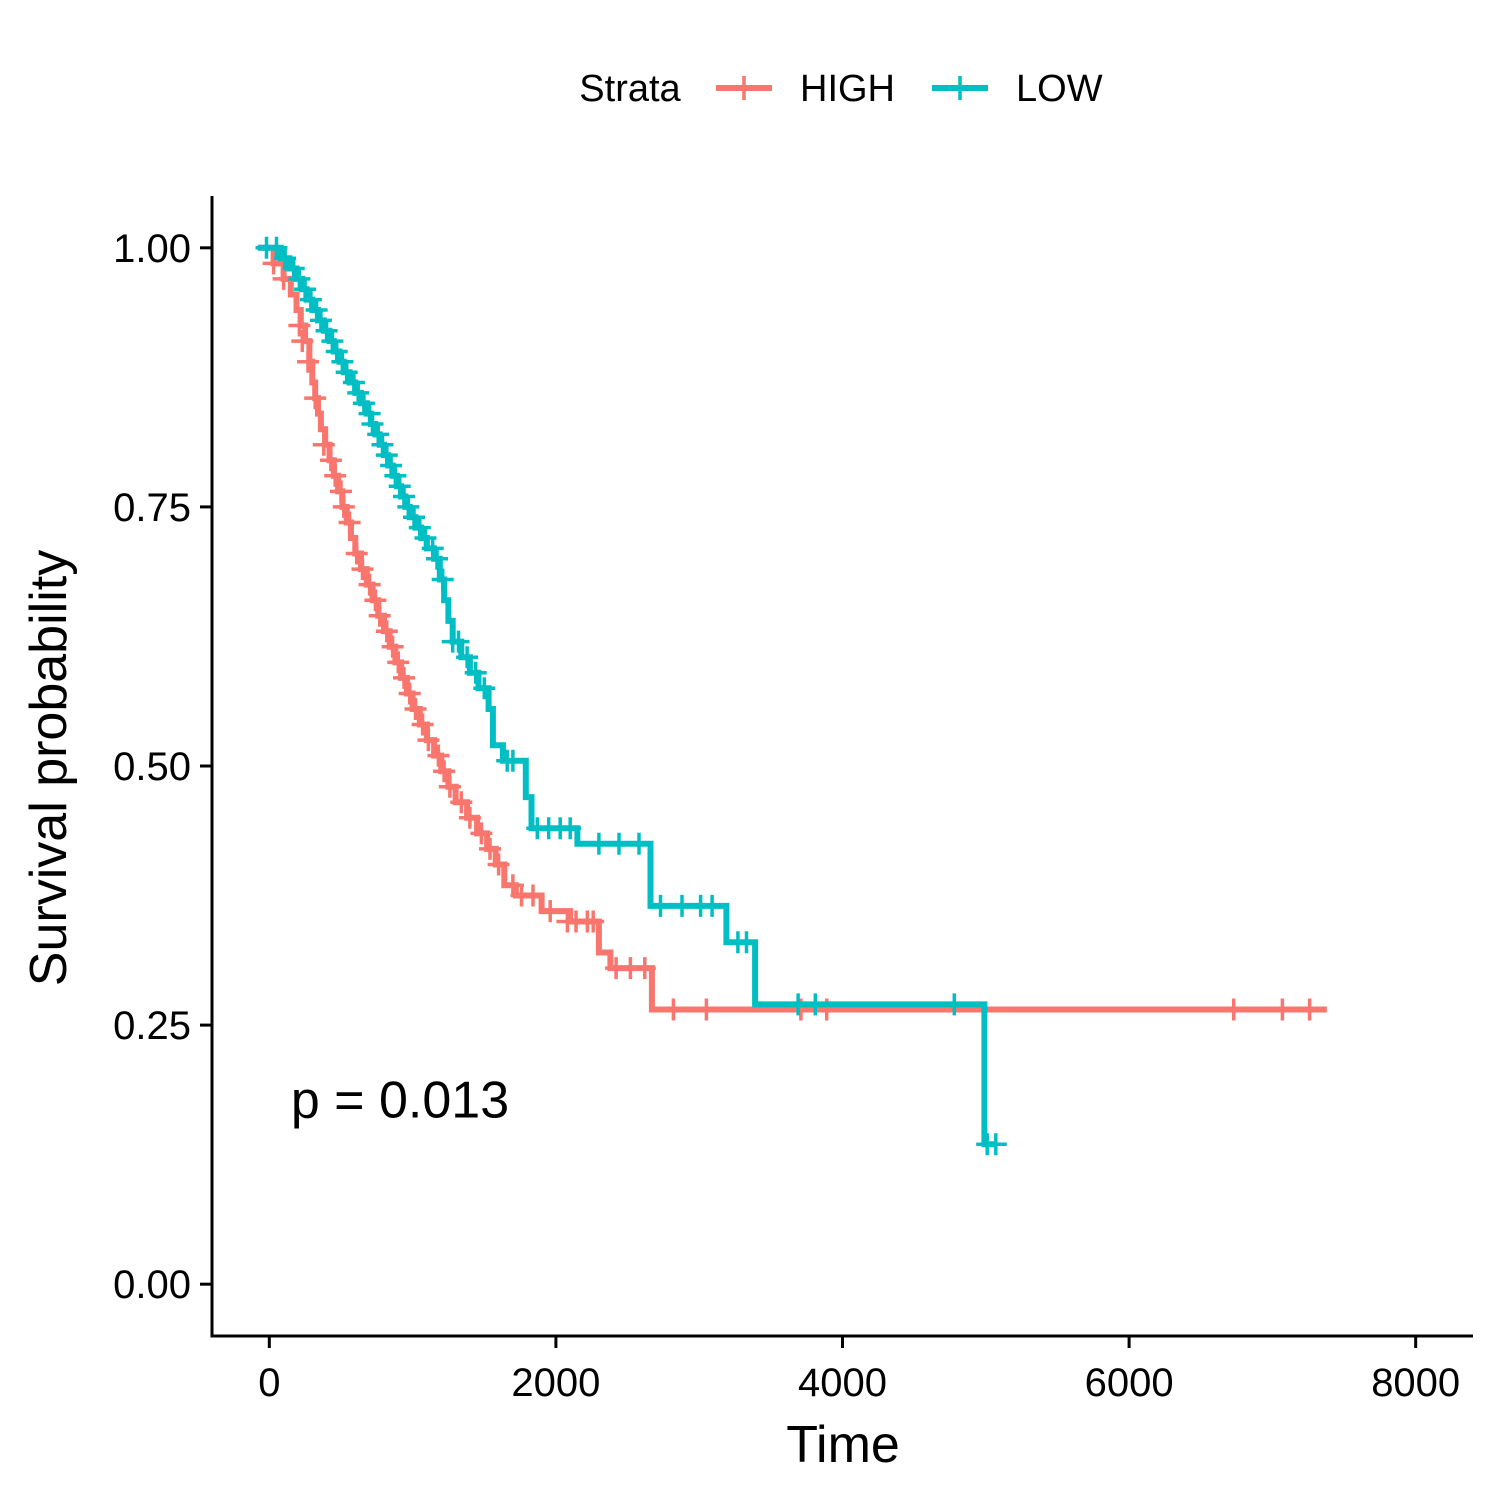  Describe the element at coordinates (842, 1383) in the screenshot. I see `x-tick-label: 4000` at that location.